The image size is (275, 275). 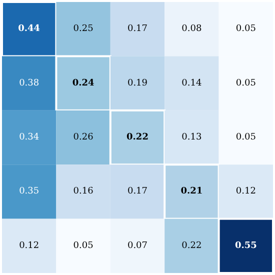 I want to click on data-label: 0.16, so click(x=83, y=191).